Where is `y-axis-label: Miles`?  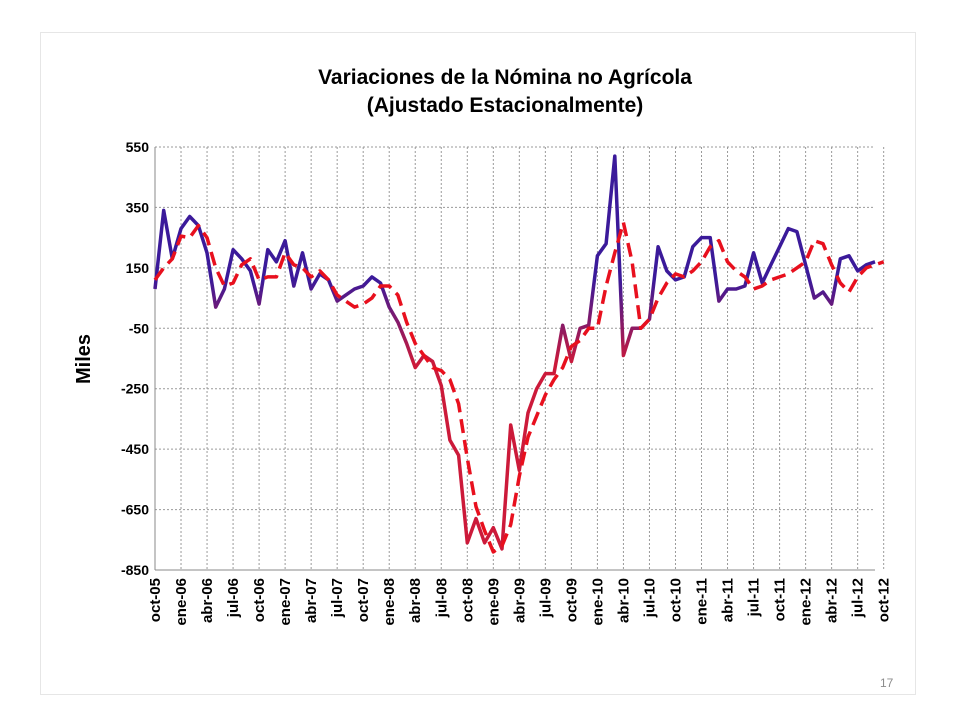 y-axis-label: Miles is located at coordinates (84, 359).